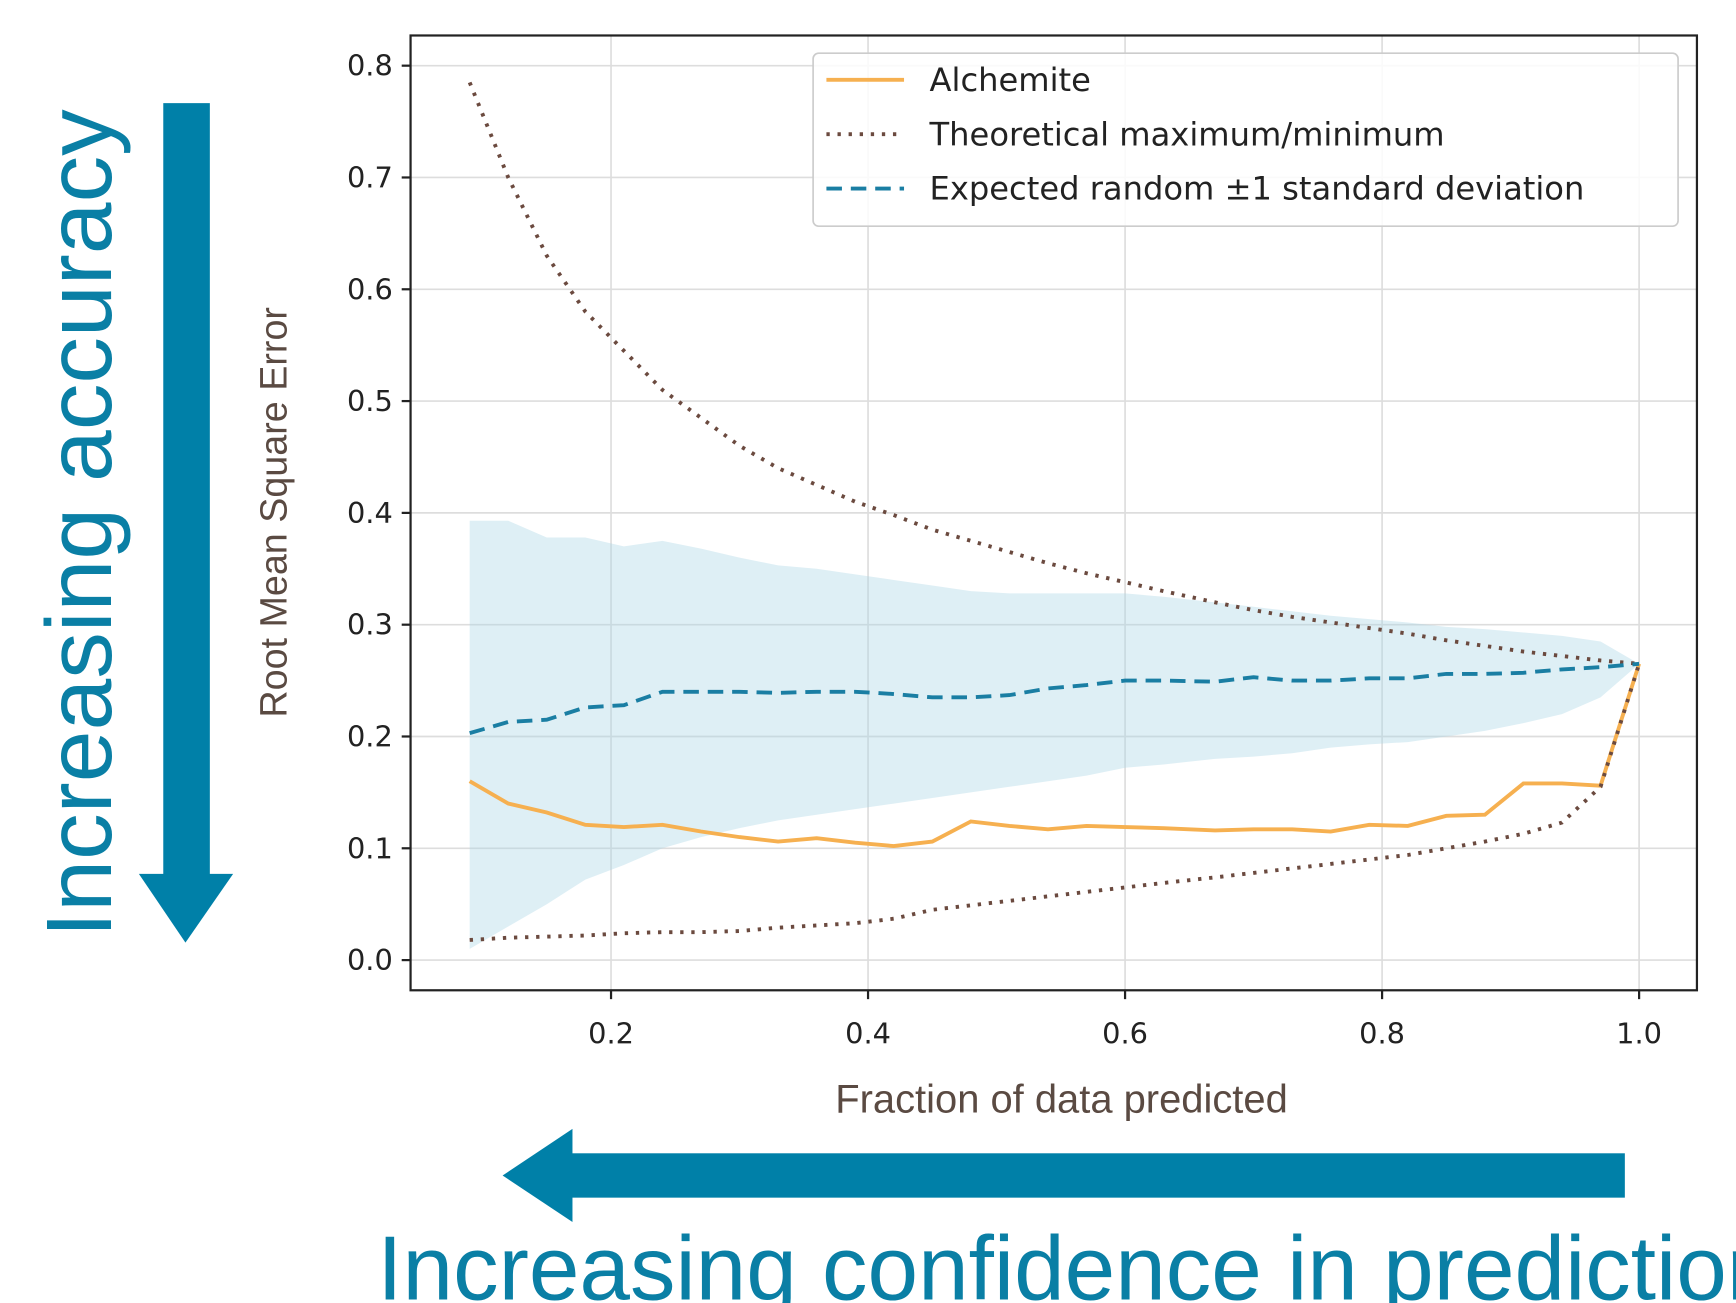  What do you see at coordinates (1639, 1034) in the screenshot?
I see `x-tick-label: 1.0` at bounding box center [1639, 1034].